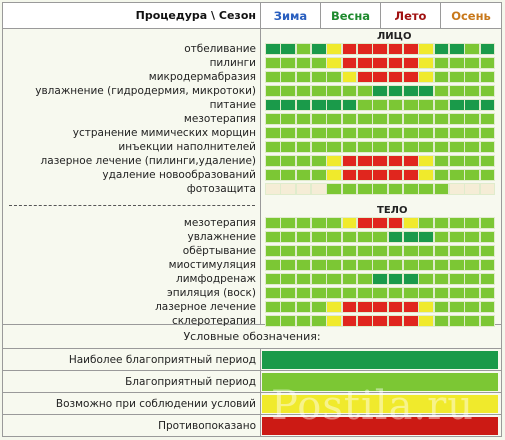  Describe the element at coordinates (179, 175) in the screenshot. I see `procedure-label: удаление новообразований` at that location.